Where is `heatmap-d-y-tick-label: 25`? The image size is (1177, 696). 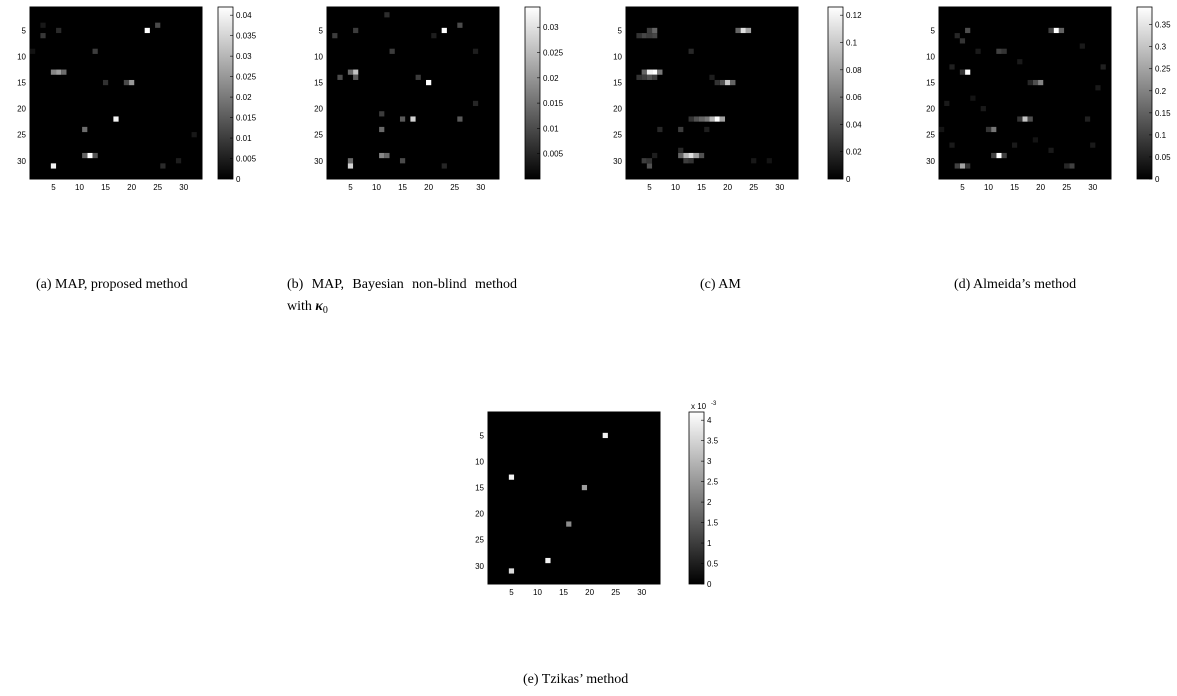
heatmap-d-y-tick-label: 25 is located at coordinates (930, 135).